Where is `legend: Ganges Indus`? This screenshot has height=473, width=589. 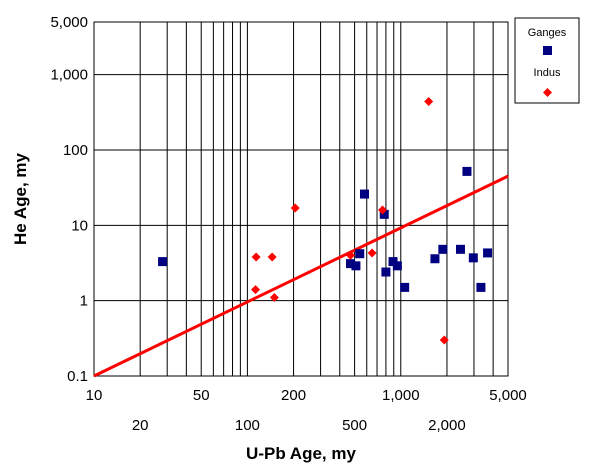 legend: Ganges Indus is located at coordinates (547, 60).